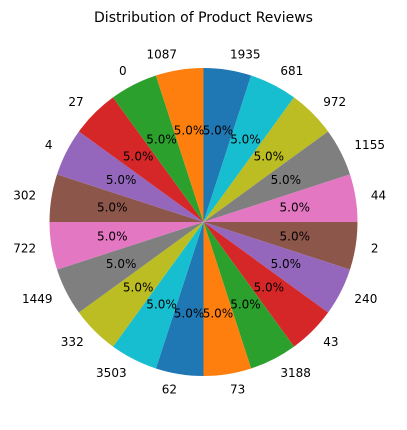 The width and height of the screenshot is (407, 430). What do you see at coordinates (291, 71) in the screenshot?
I see `slice-label: 681` at bounding box center [291, 71].